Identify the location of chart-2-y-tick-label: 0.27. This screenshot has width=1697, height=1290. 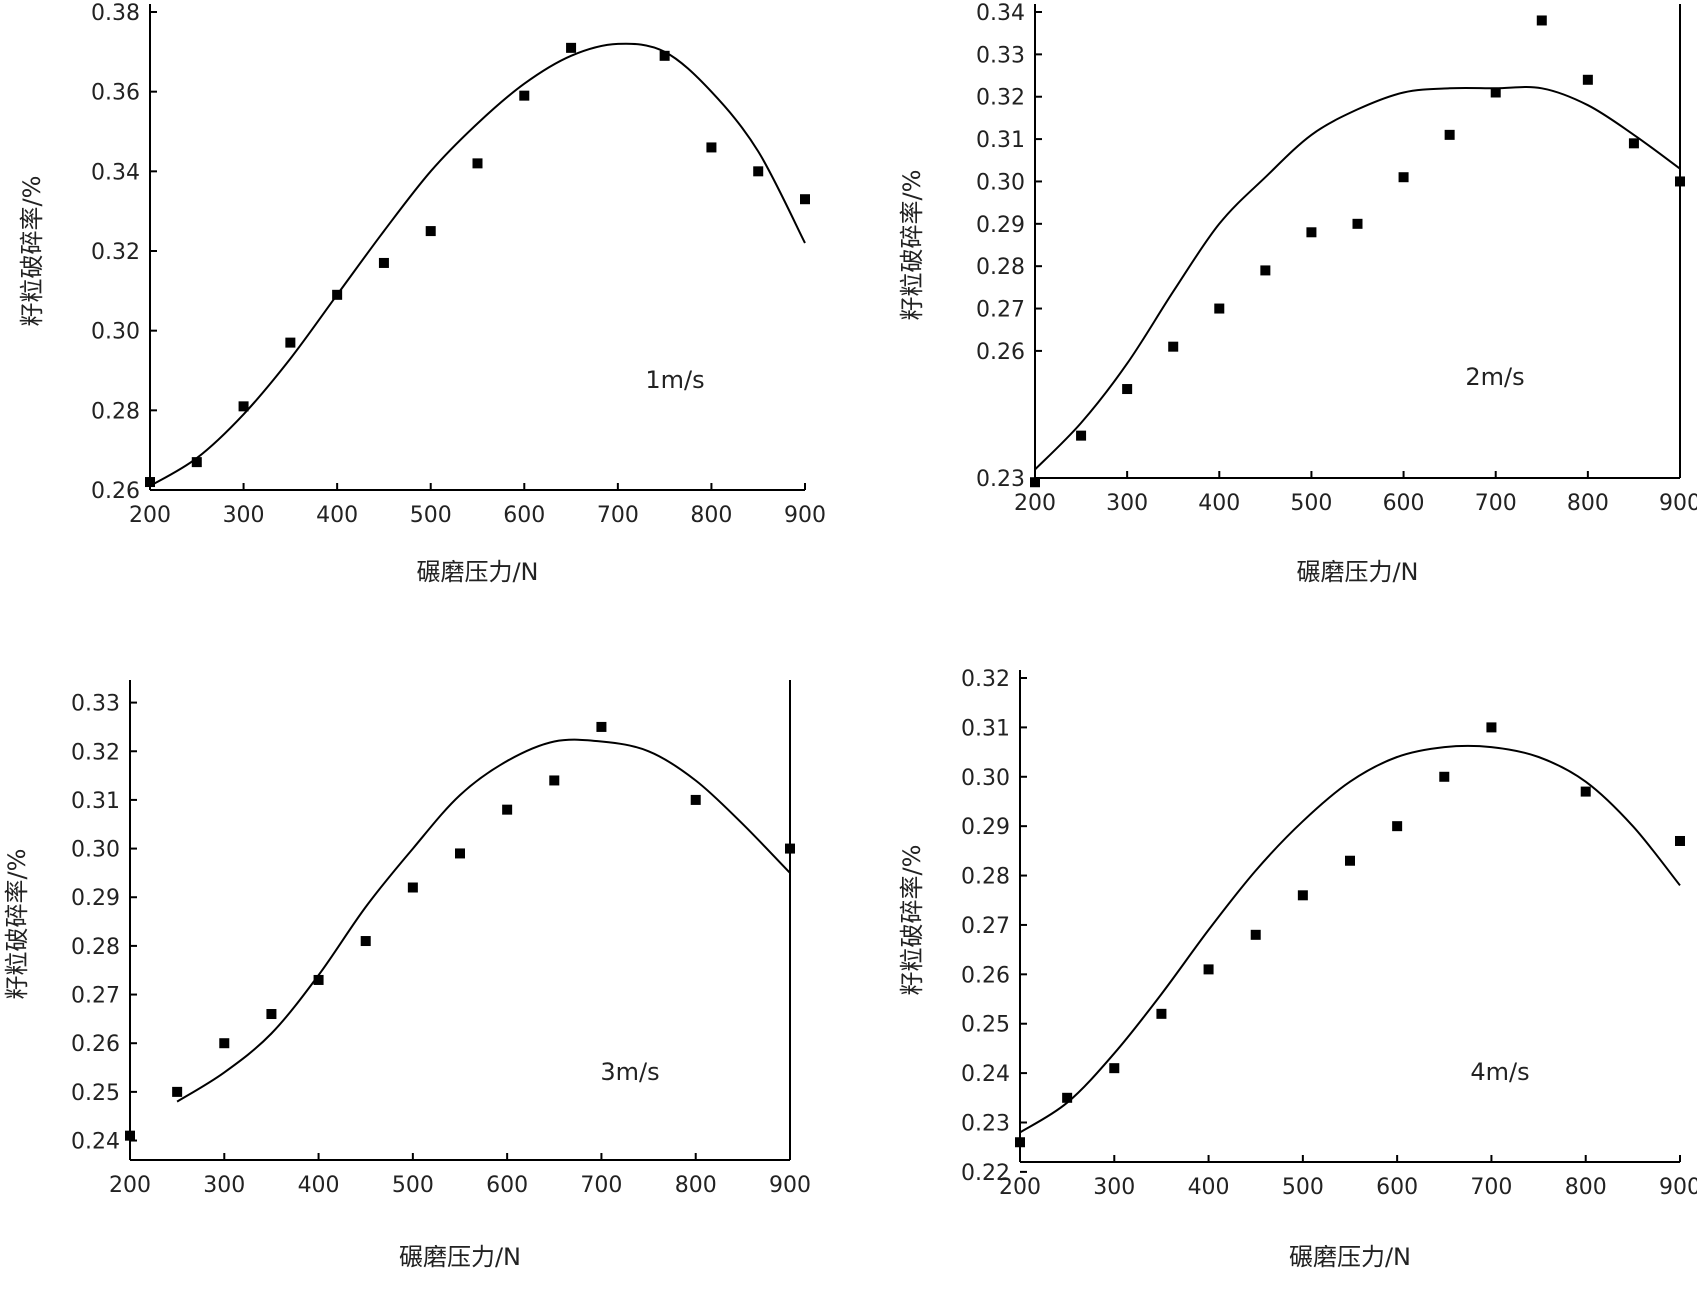
(1000, 310).